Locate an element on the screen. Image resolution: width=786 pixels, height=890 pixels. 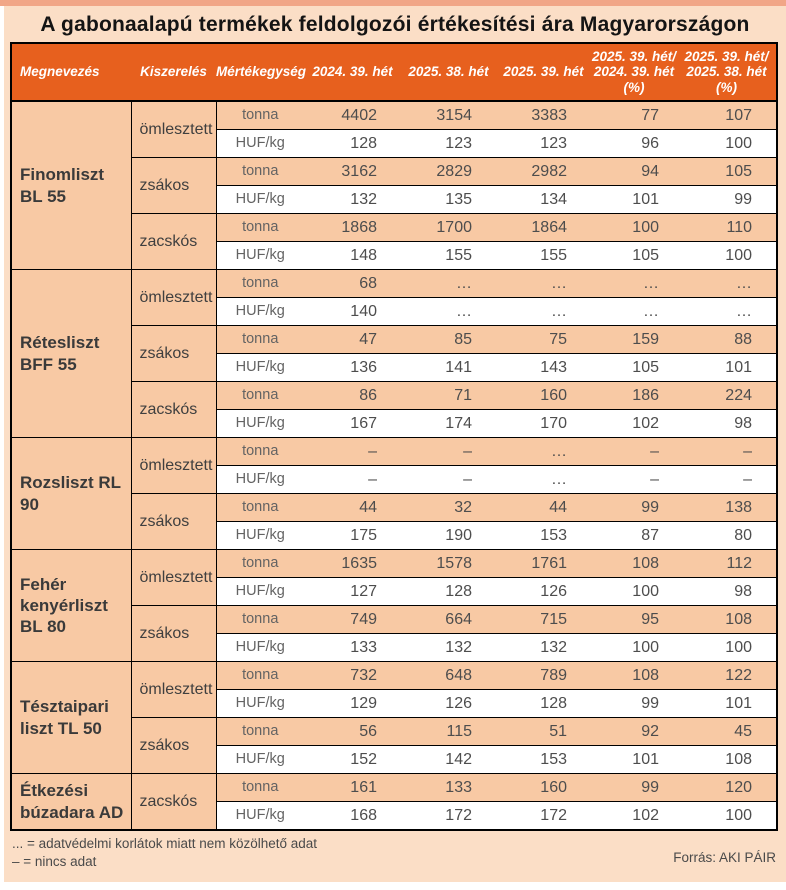
product-name-cell: Étkezési búzadara AD is located at coordinates (71, 802).